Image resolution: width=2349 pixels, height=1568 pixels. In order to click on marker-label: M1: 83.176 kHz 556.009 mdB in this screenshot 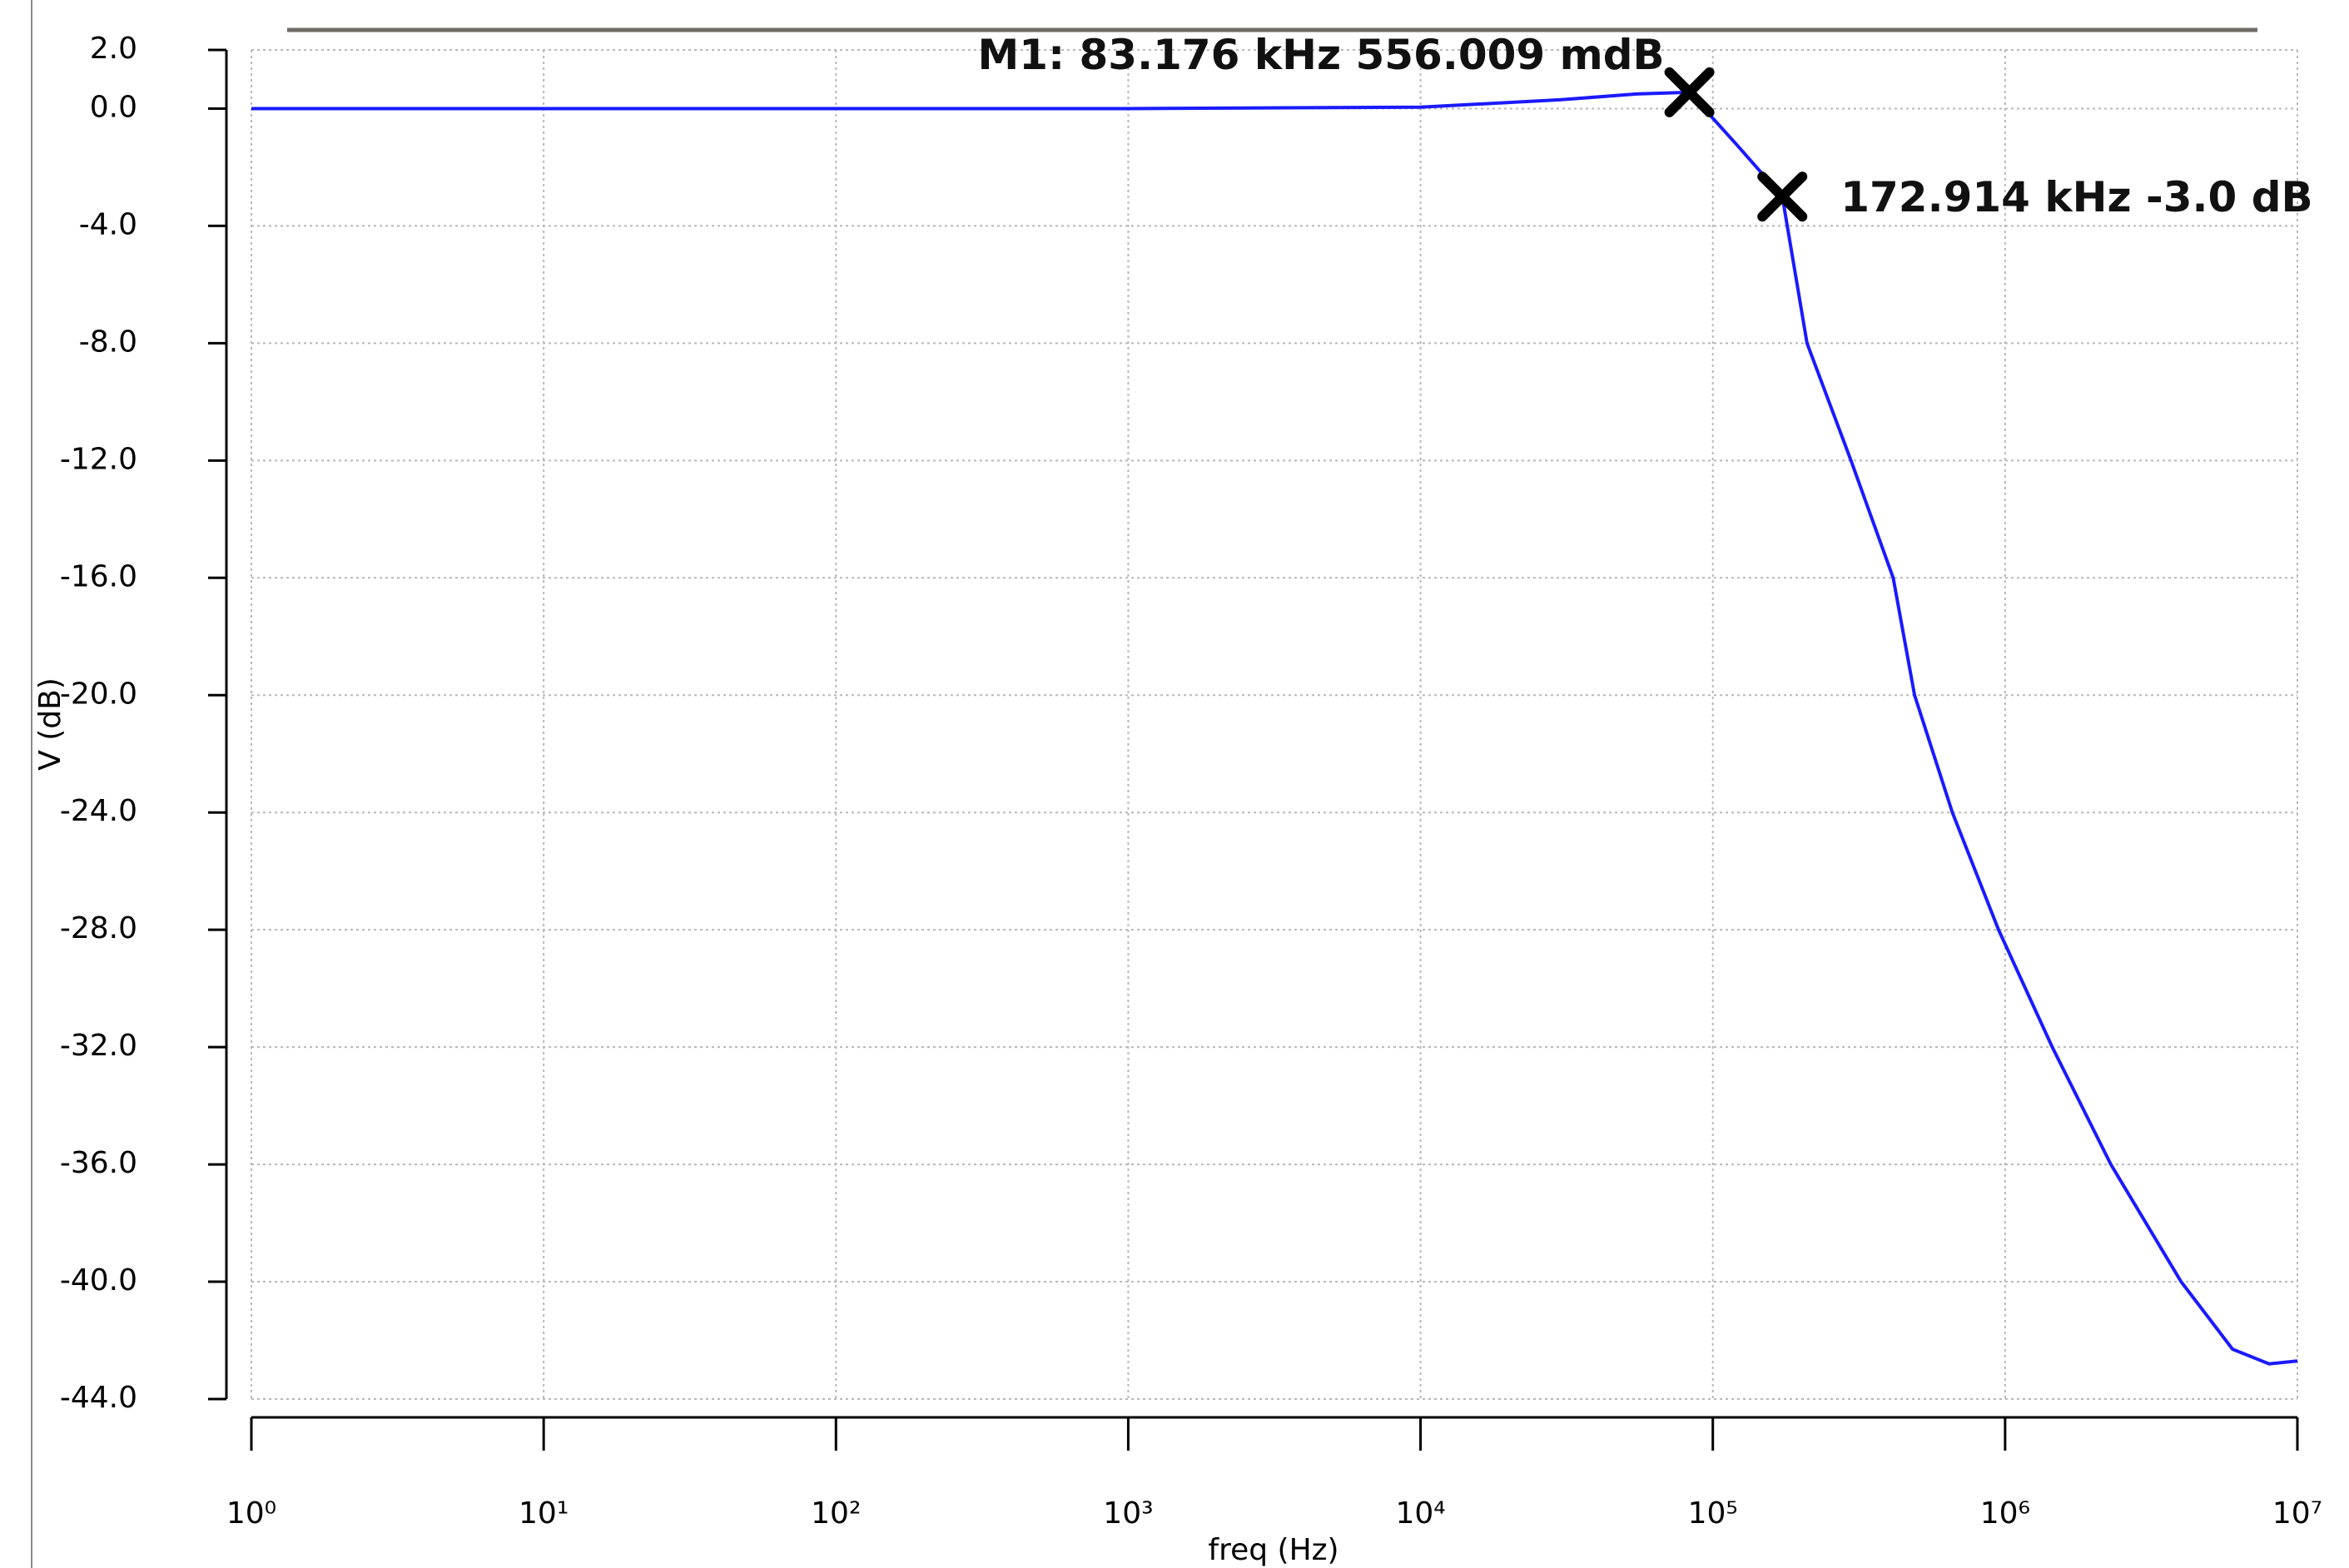, I will do `click(1321, 55)`.